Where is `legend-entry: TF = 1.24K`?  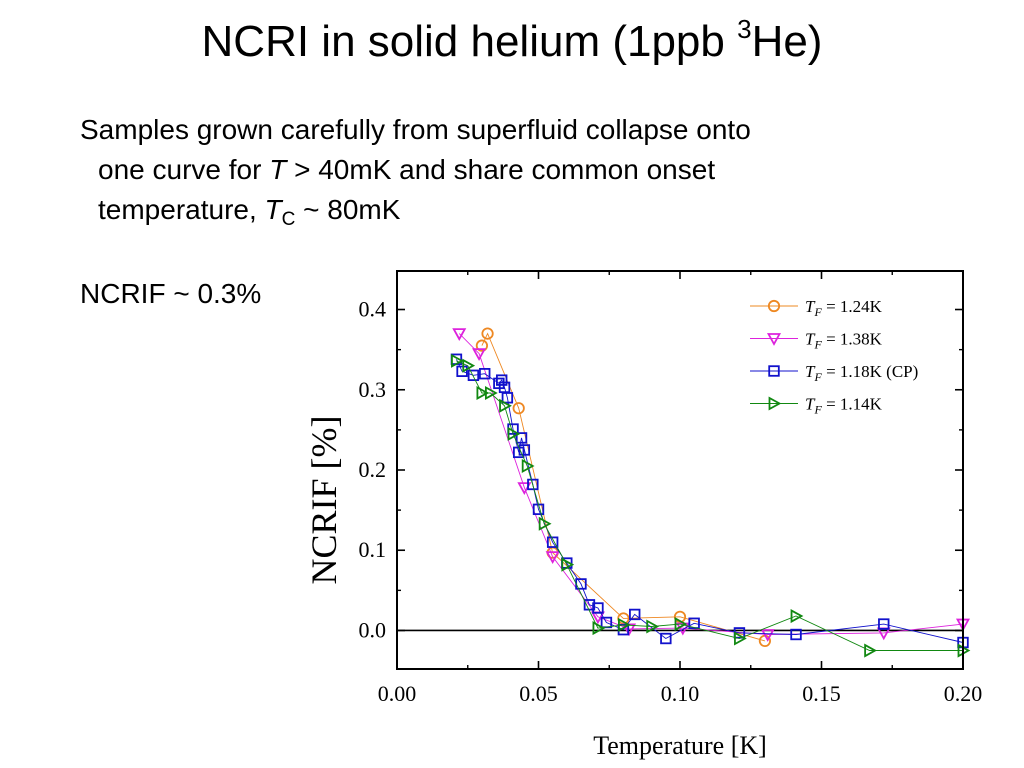 legend-entry: TF = 1.24K is located at coordinates (844, 308).